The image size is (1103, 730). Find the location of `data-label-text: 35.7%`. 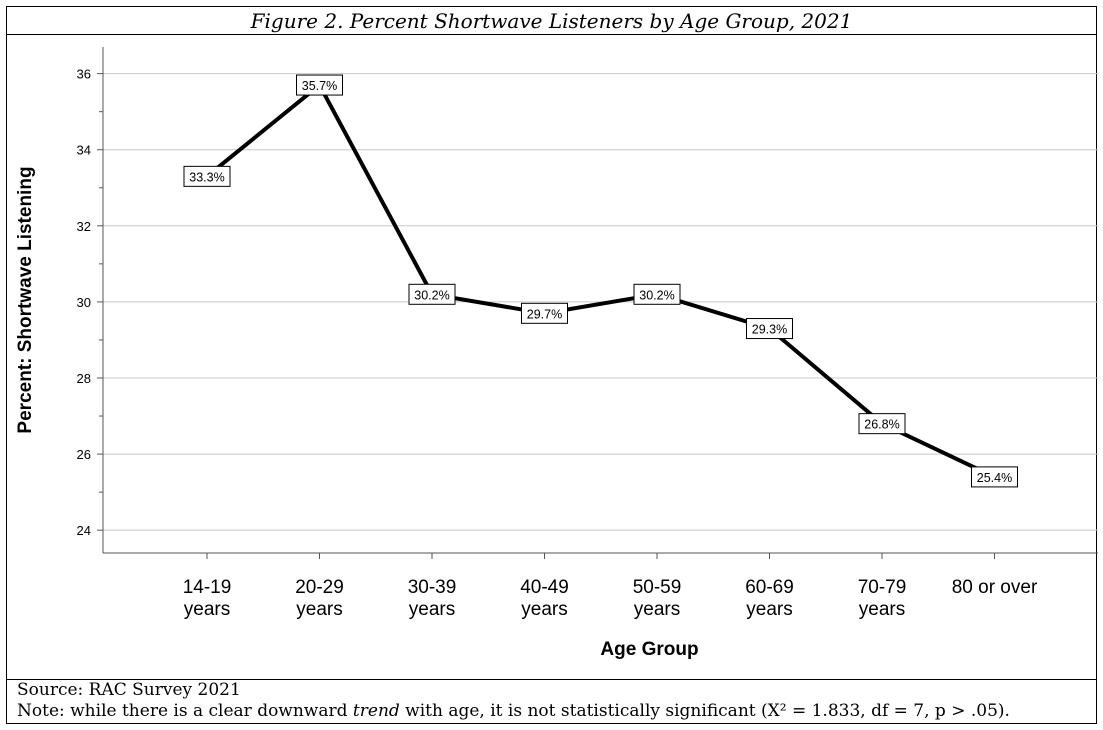

data-label-text: 35.7% is located at coordinates (319, 86).